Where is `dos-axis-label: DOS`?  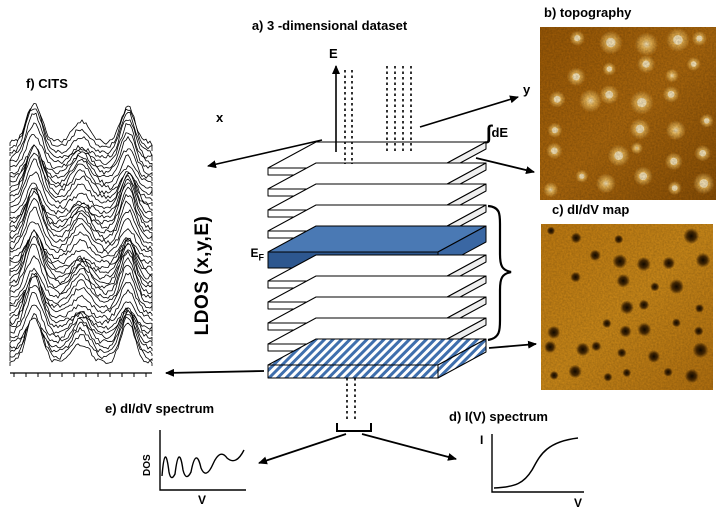 dos-axis-label: DOS is located at coordinates (147, 465).